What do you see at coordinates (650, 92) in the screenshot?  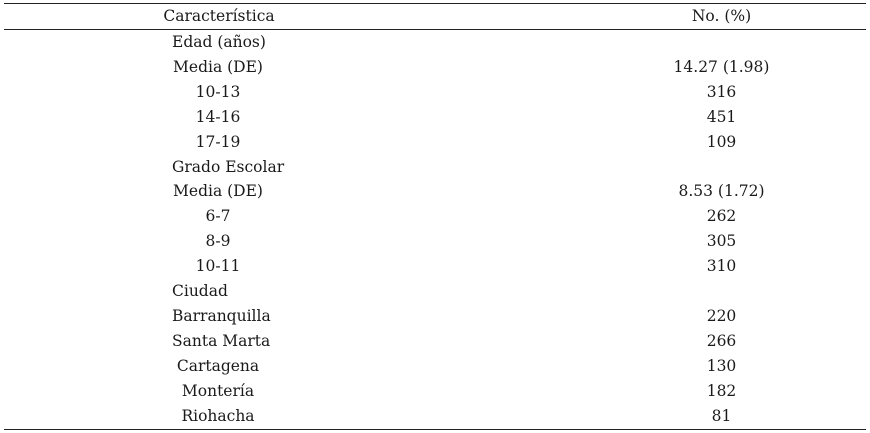 I see `row-value-cell: 316` at bounding box center [650, 92].